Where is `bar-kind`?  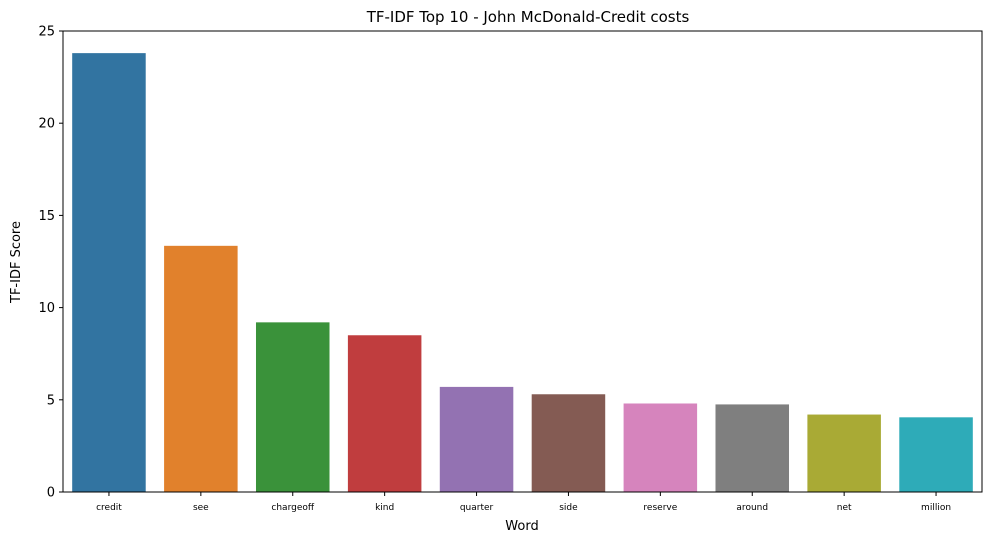 bar-kind is located at coordinates (384, 413).